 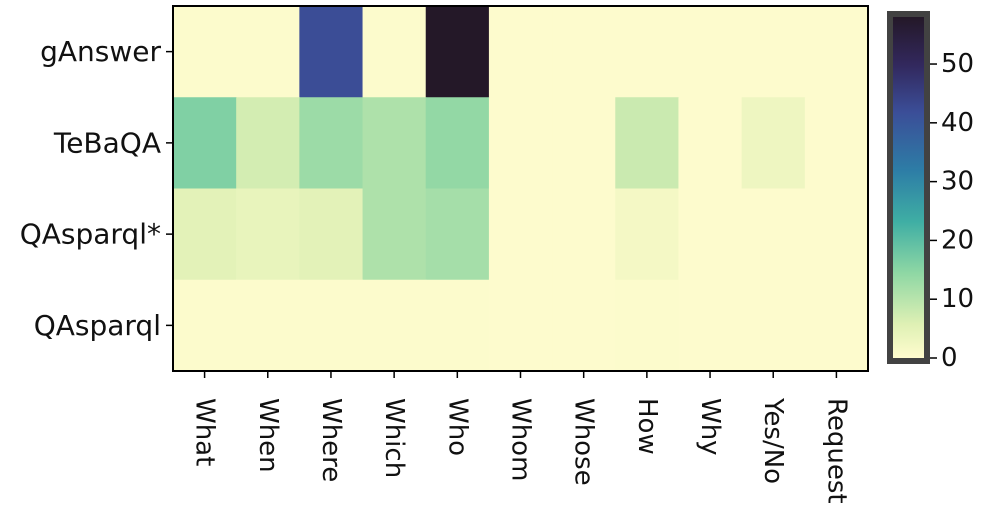 I want to click on colorbar-tick-label-20: 20, so click(x=957, y=240).